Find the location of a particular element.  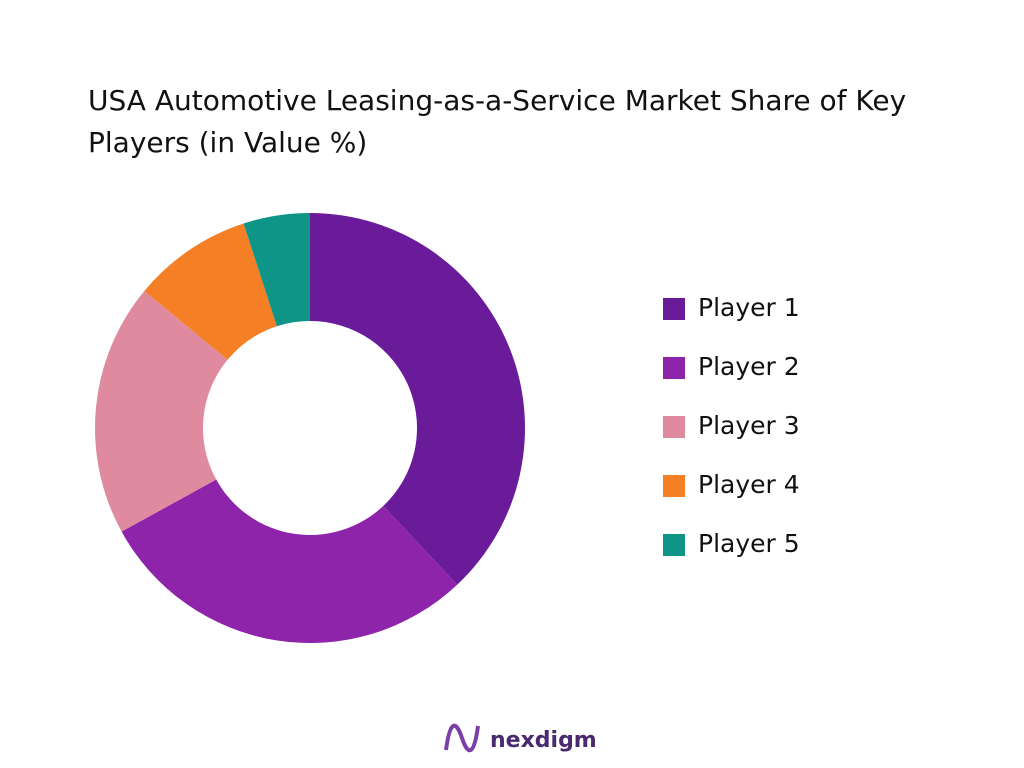

legend-label: Player 4 is located at coordinates (749, 484).